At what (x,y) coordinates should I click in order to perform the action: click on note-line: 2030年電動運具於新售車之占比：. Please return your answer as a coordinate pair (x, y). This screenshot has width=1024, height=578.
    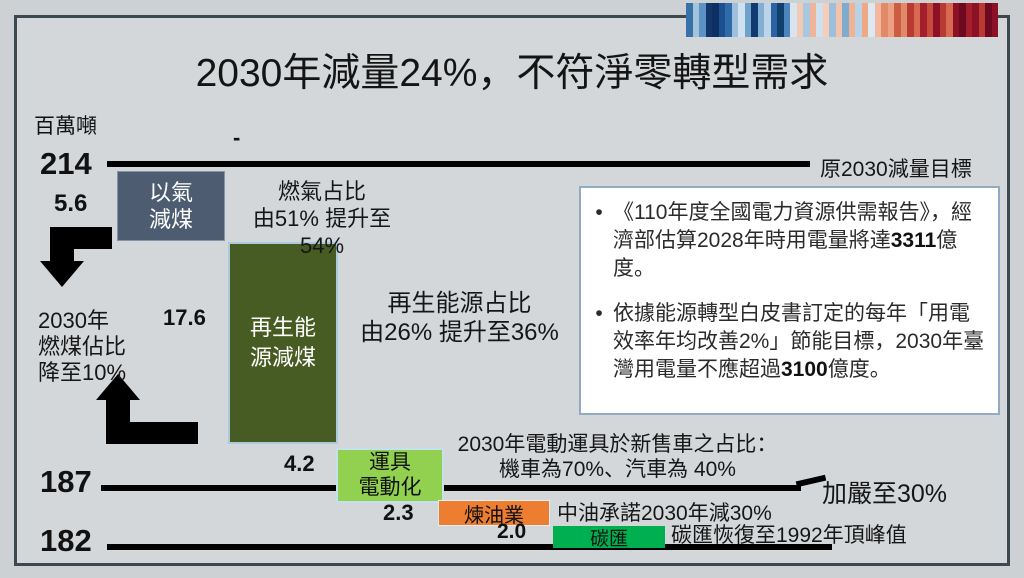
    Looking at the image, I should click on (617, 444).